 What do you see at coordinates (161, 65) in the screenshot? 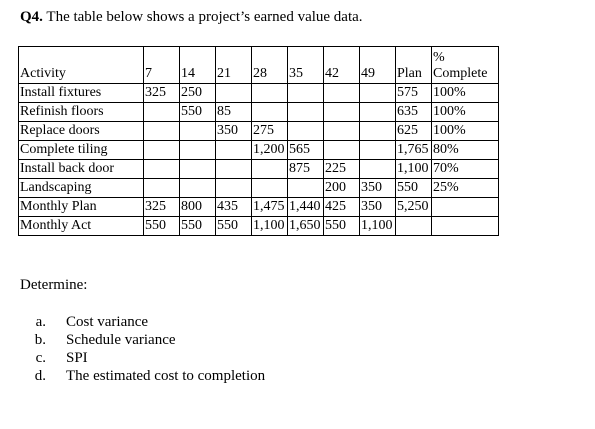
I see `header-week: 7` at bounding box center [161, 65].